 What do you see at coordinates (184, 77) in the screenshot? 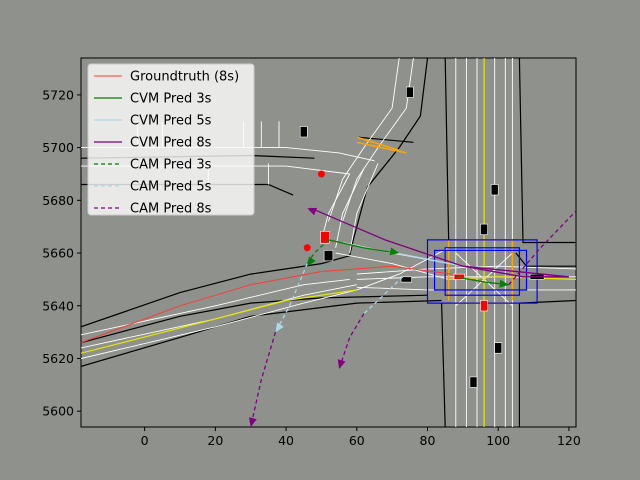
I see `legend-label: Groundtruth (8s)` at bounding box center [184, 77].